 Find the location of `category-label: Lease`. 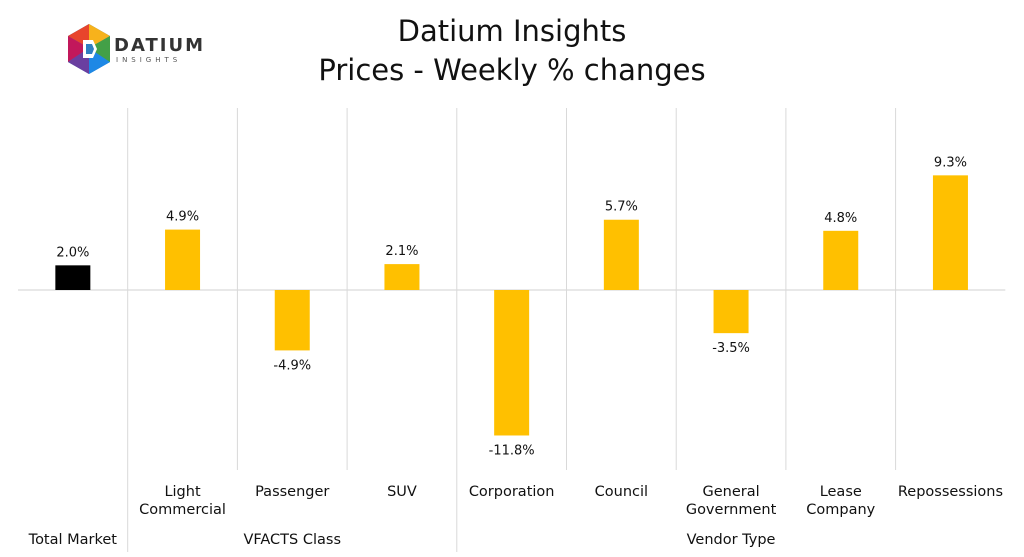

category-label: Lease is located at coordinates (841, 492).